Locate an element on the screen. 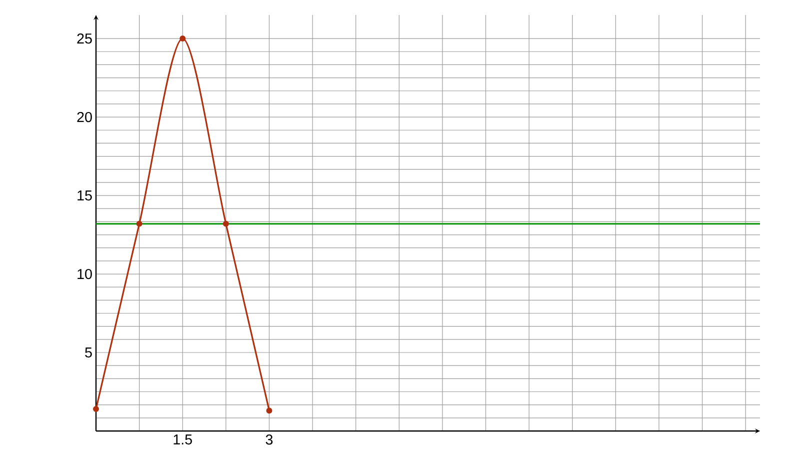 This screenshot has width=810, height=475. y-tick-label: 5 is located at coordinates (88, 353).